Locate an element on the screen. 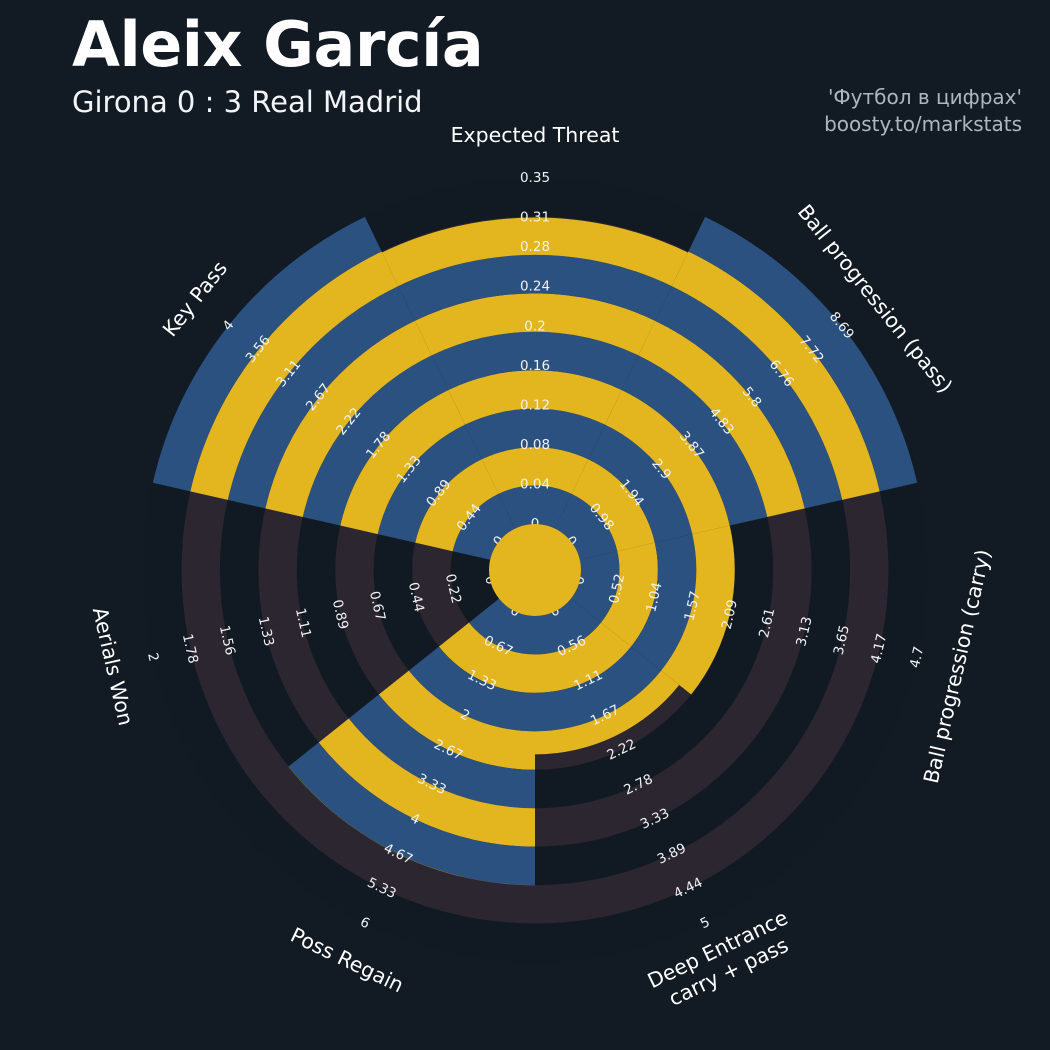  axis-tick-label: 2 is located at coordinates (153, 657).